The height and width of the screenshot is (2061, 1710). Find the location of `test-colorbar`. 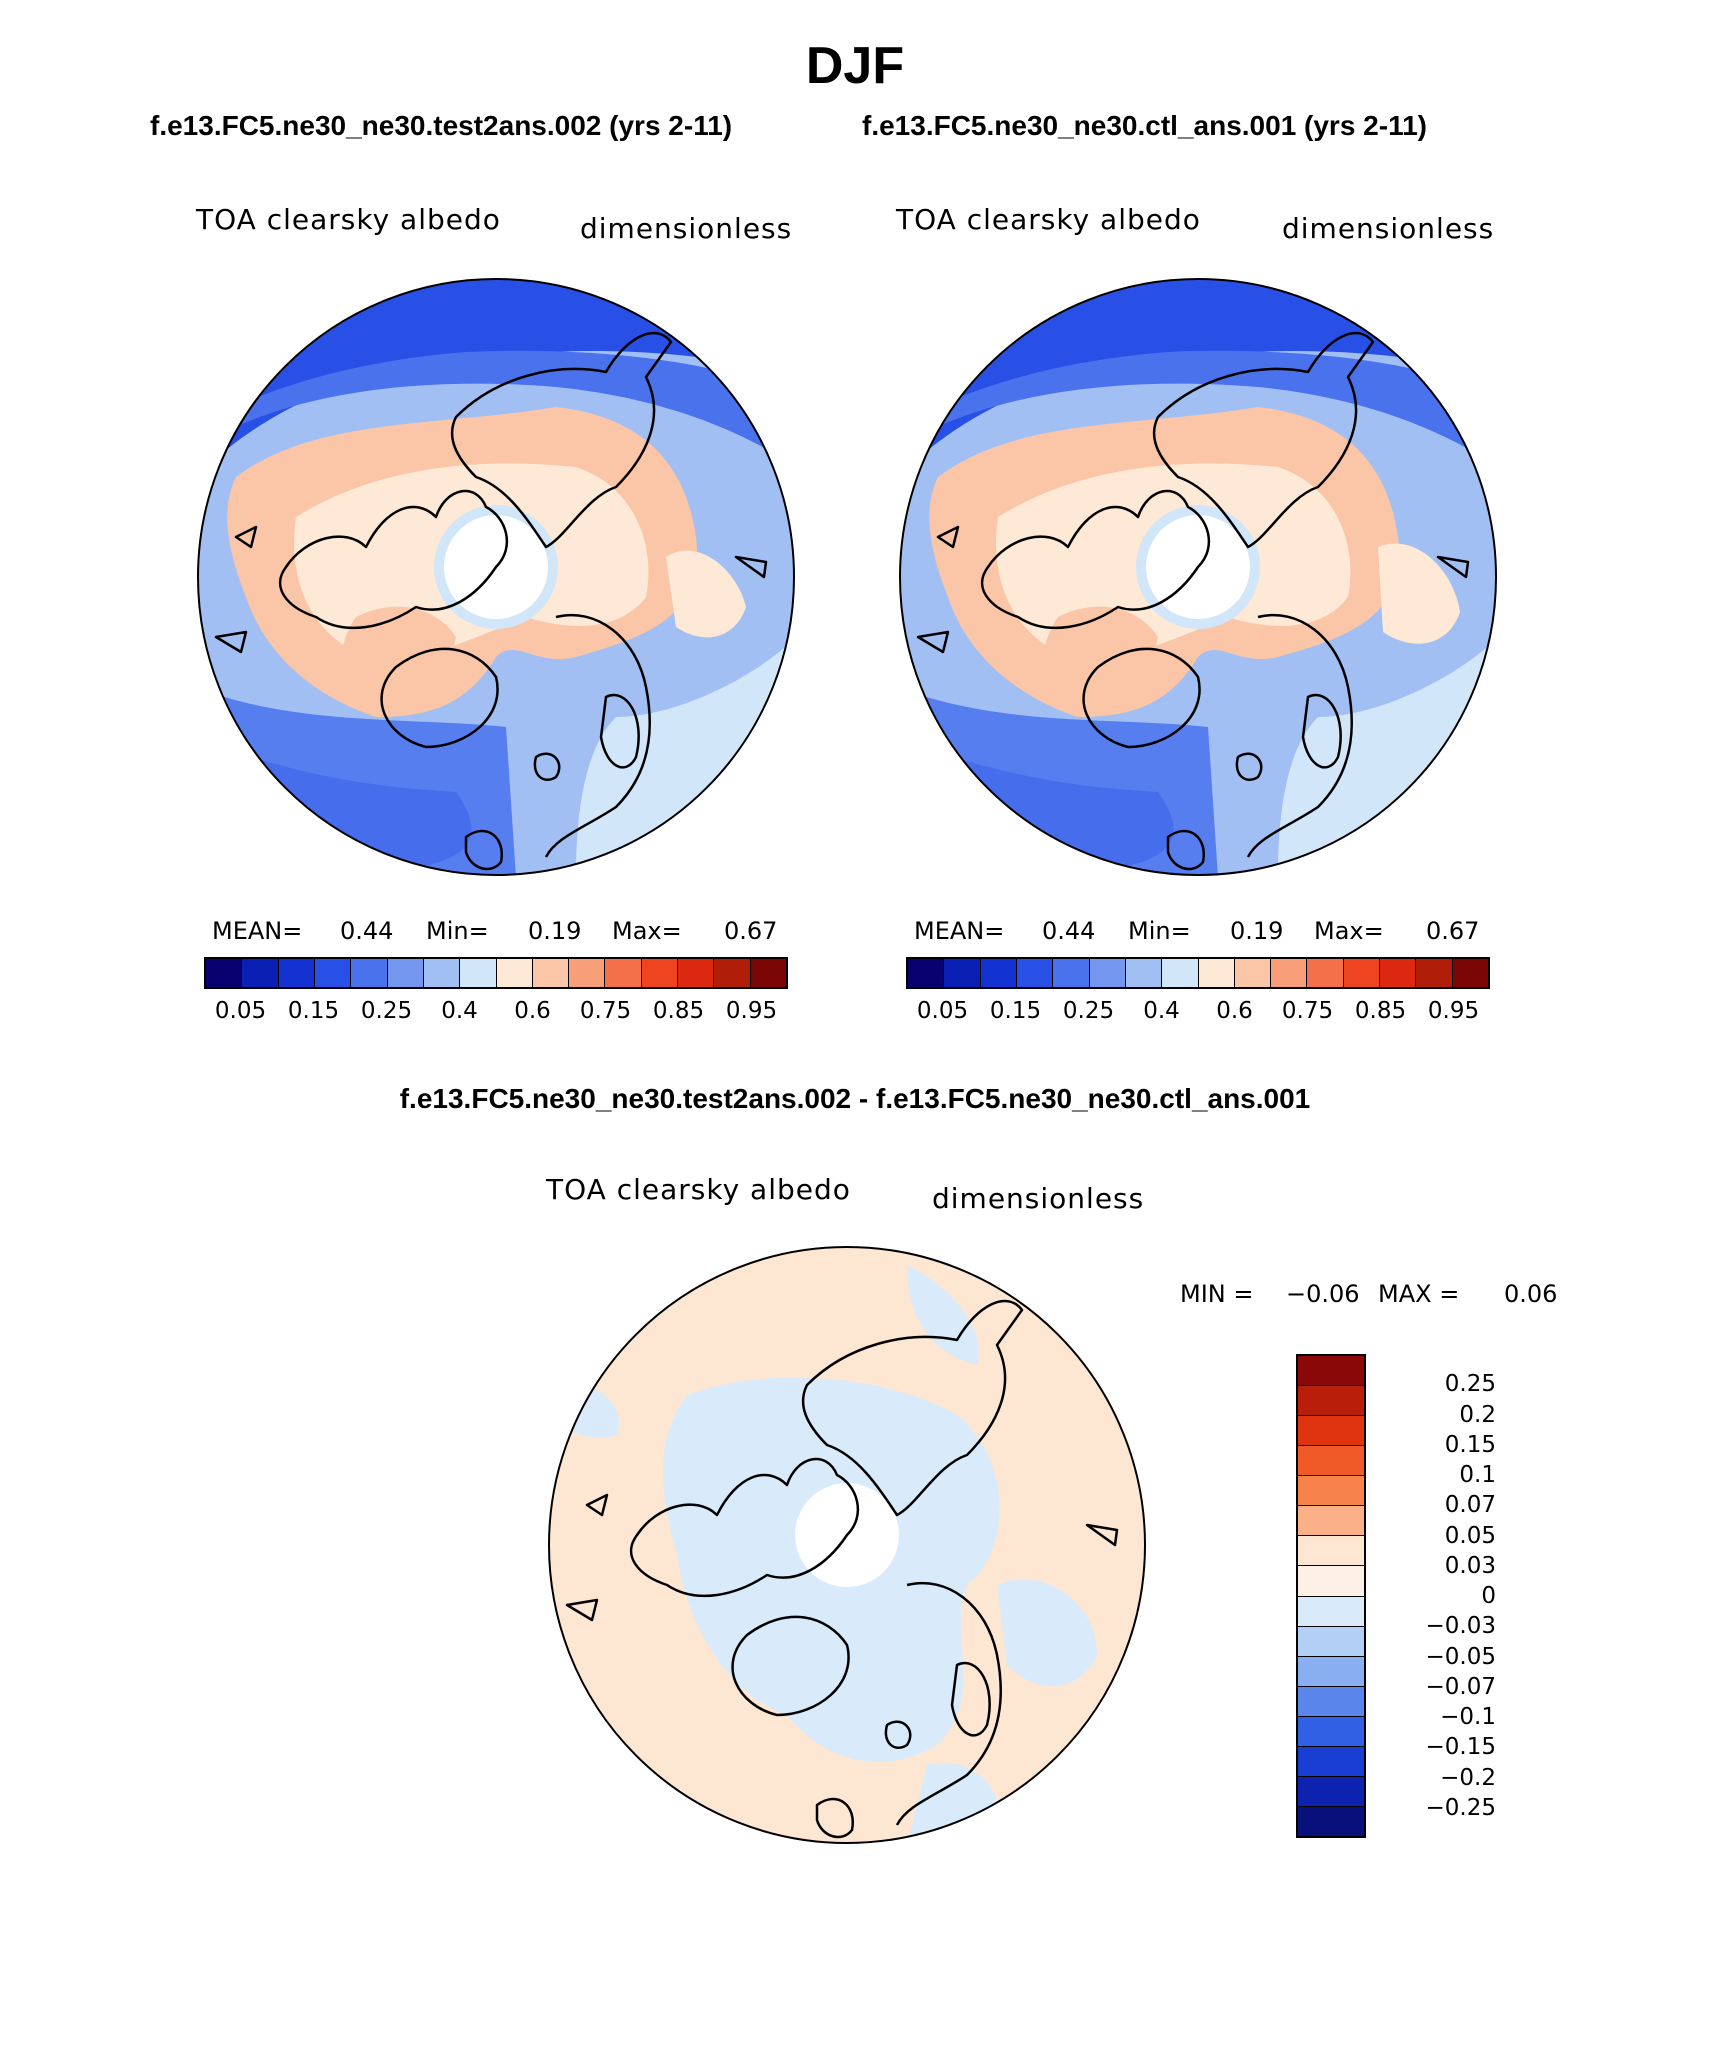

test-colorbar is located at coordinates (496, 973).